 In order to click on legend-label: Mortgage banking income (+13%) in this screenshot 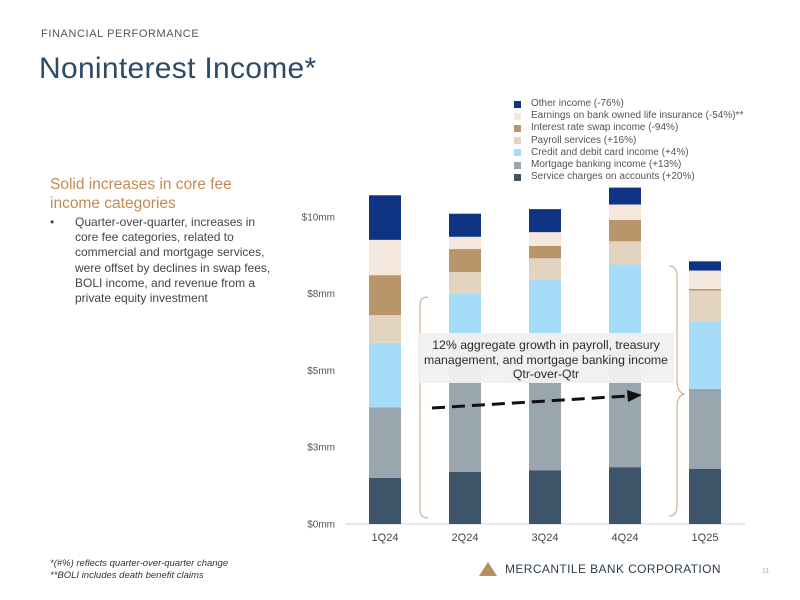, I will do `click(606, 165)`.